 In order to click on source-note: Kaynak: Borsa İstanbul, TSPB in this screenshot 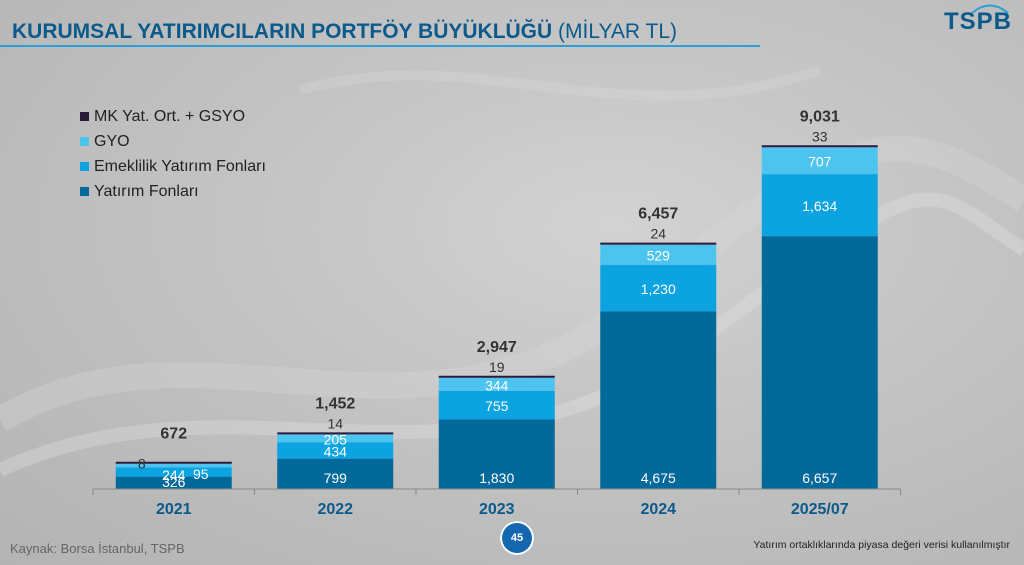, I will do `click(97, 548)`.